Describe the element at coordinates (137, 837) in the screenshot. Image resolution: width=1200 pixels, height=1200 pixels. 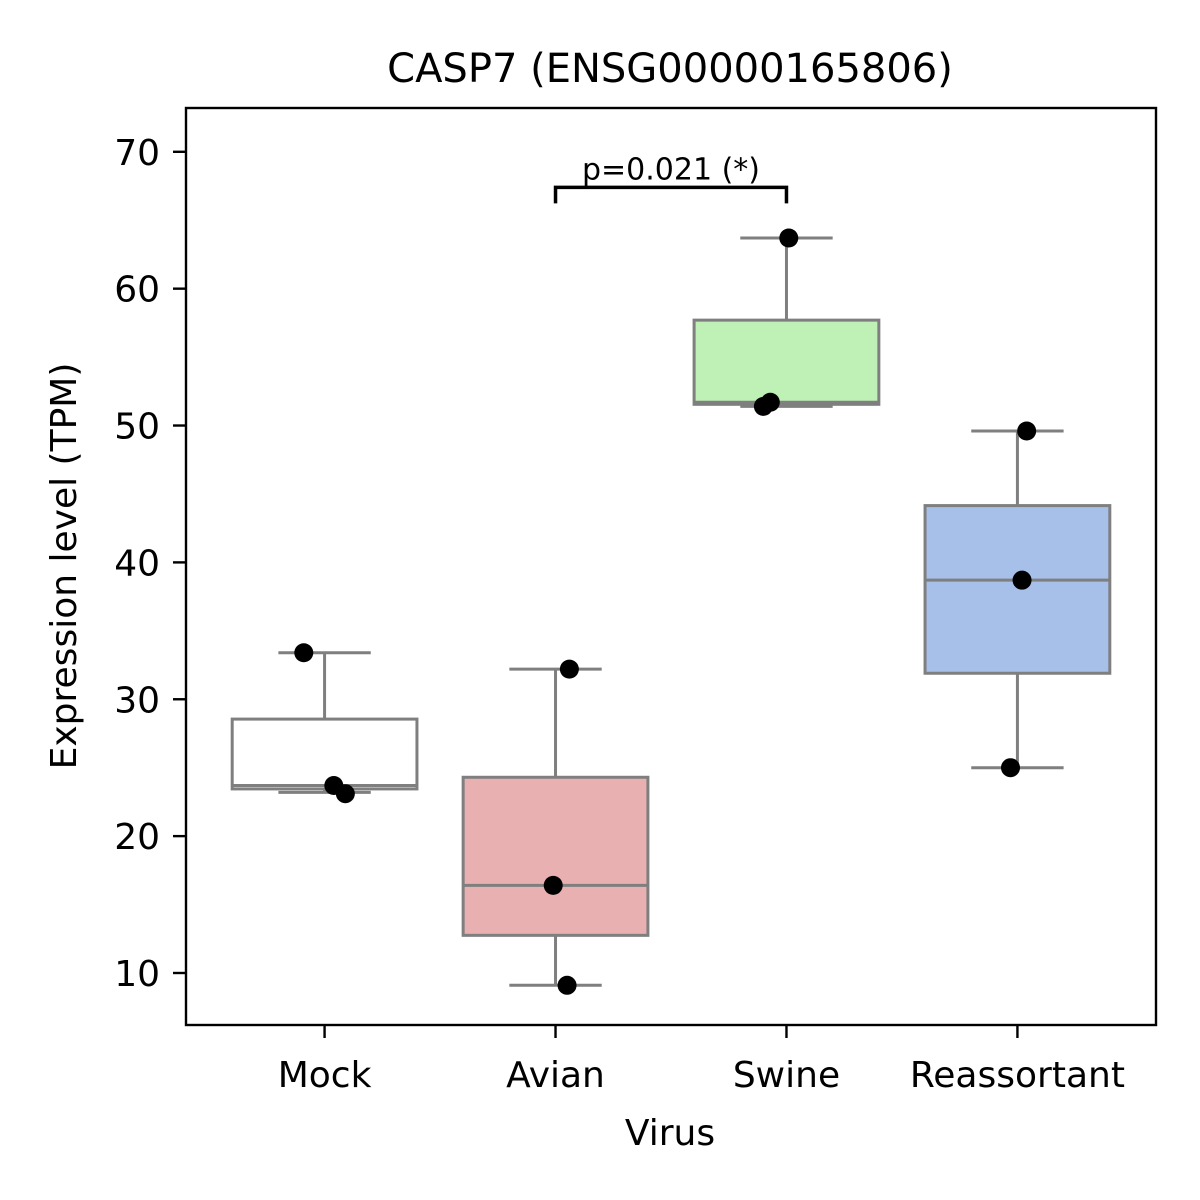
I see `y-tick-label-20: 20` at that location.